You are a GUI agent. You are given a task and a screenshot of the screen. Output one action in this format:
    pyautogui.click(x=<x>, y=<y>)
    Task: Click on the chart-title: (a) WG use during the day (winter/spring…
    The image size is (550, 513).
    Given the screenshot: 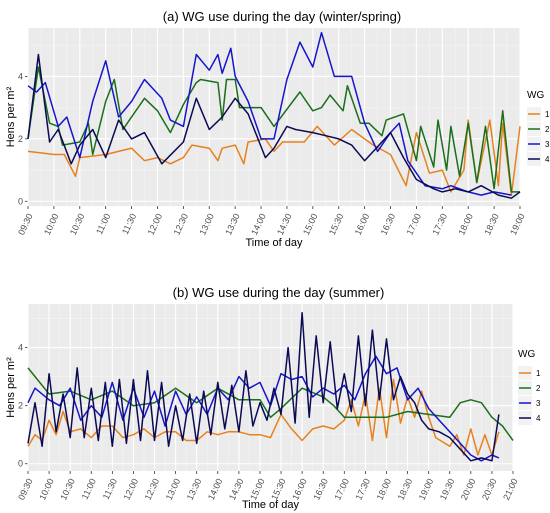 What is the action you would take?
    pyautogui.click(x=282, y=16)
    